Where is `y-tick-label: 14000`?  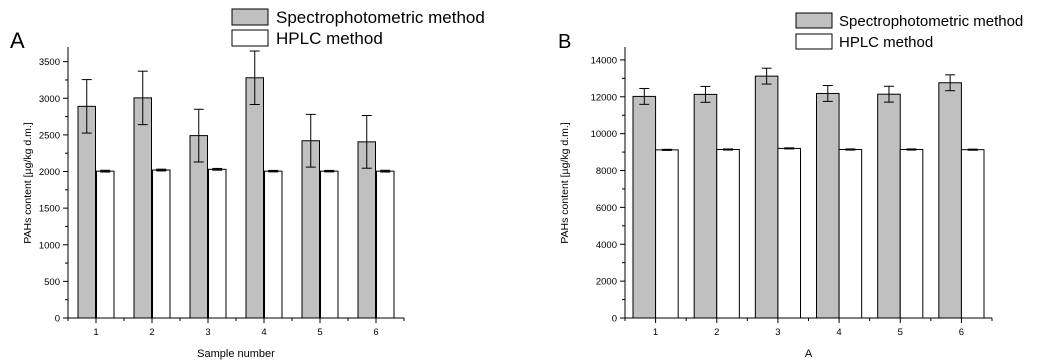
y-tick-label: 14000 is located at coordinates (604, 60).